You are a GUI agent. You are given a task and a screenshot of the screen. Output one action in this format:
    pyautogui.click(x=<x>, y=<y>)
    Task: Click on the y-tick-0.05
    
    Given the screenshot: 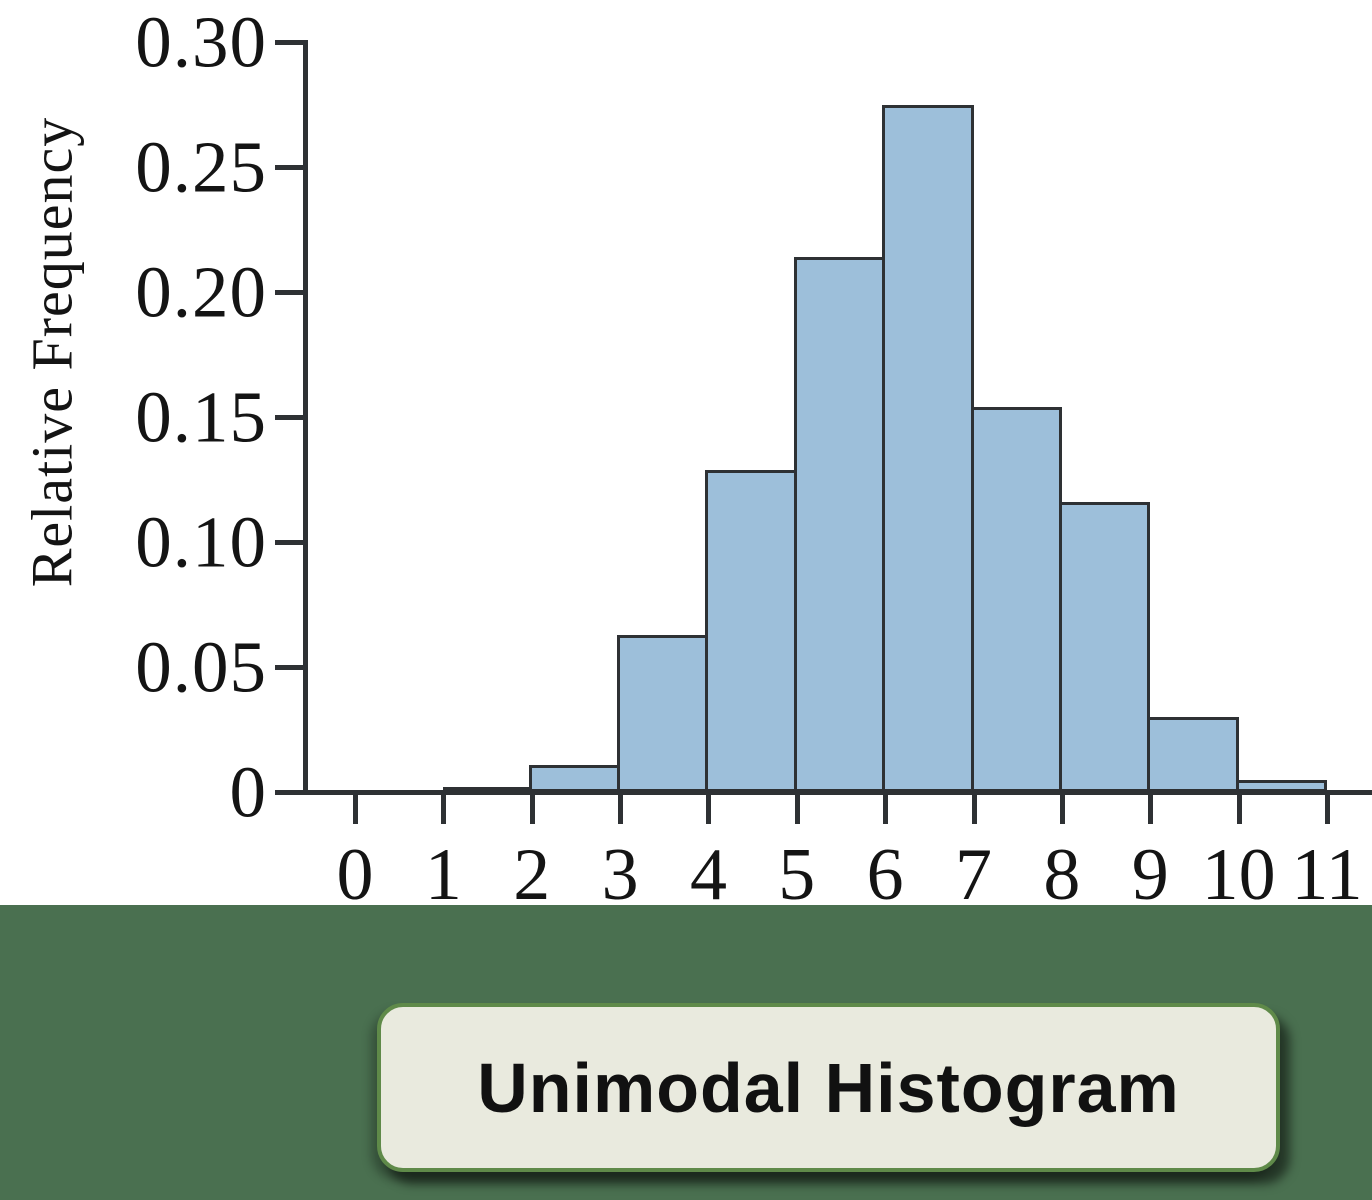 What is the action you would take?
    pyautogui.click(x=290, y=667)
    